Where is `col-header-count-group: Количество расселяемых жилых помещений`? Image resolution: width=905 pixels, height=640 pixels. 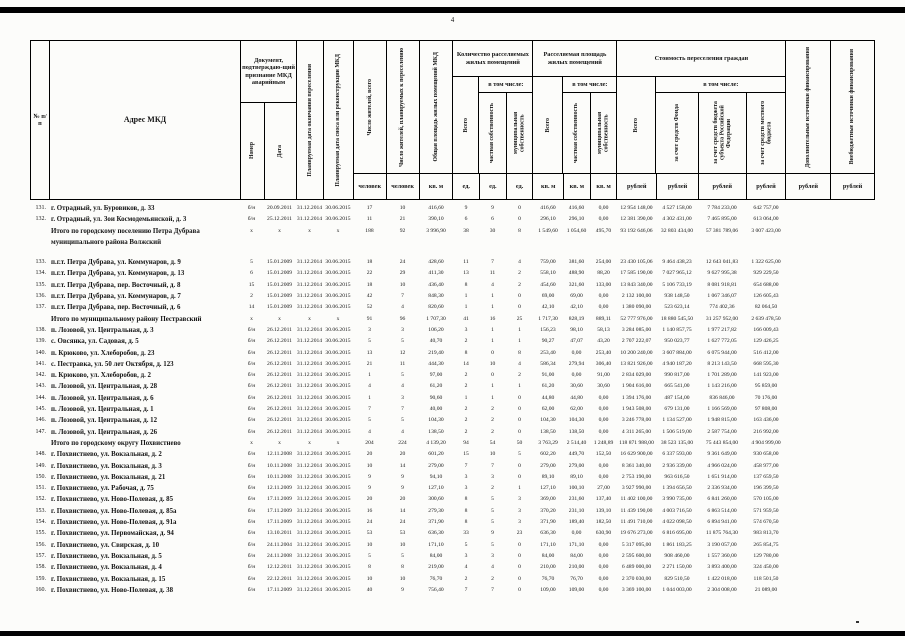
col-header-count-group: Количество расселяемых жилых помещений is located at coordinates (493, 59).